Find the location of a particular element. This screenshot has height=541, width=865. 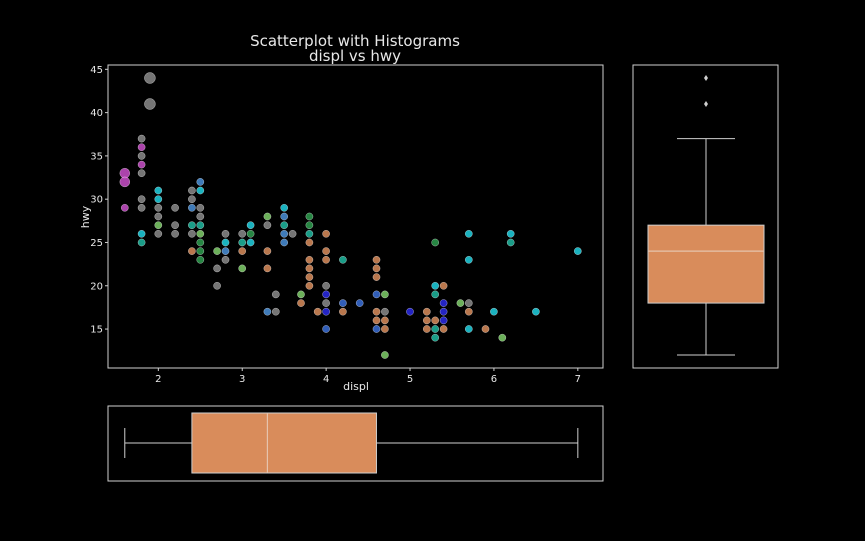

displ-boxplot is located at coordinates (351, 443).